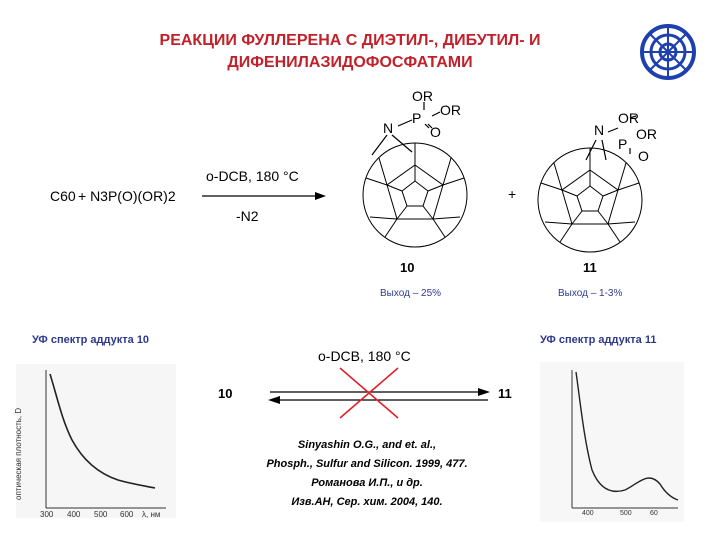  Describe the element at coordinates (252, 176) in the screenshot. I see `condition-top: o-DCB, 180 °C` at that location.